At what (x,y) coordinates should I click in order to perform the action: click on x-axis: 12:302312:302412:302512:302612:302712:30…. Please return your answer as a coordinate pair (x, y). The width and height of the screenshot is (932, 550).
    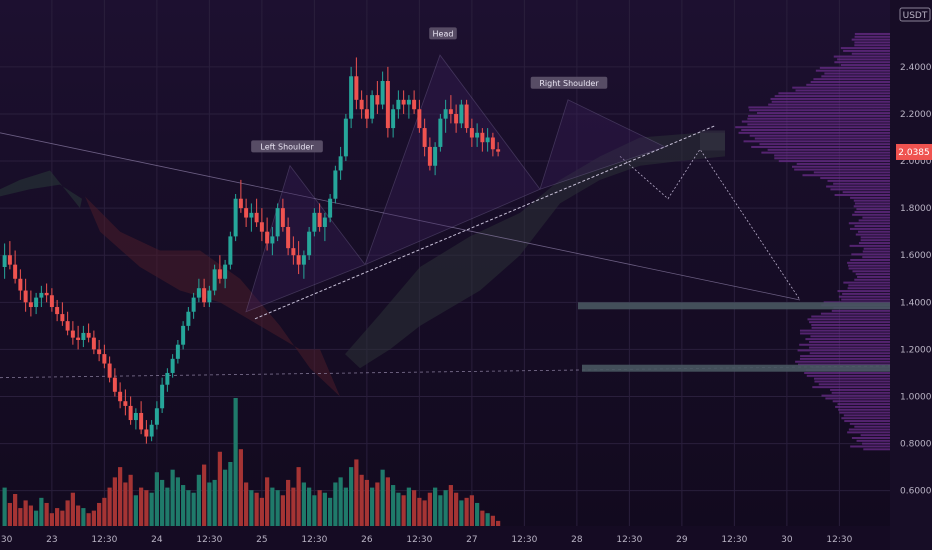
    Looking at the image, I should click on (445, 538).